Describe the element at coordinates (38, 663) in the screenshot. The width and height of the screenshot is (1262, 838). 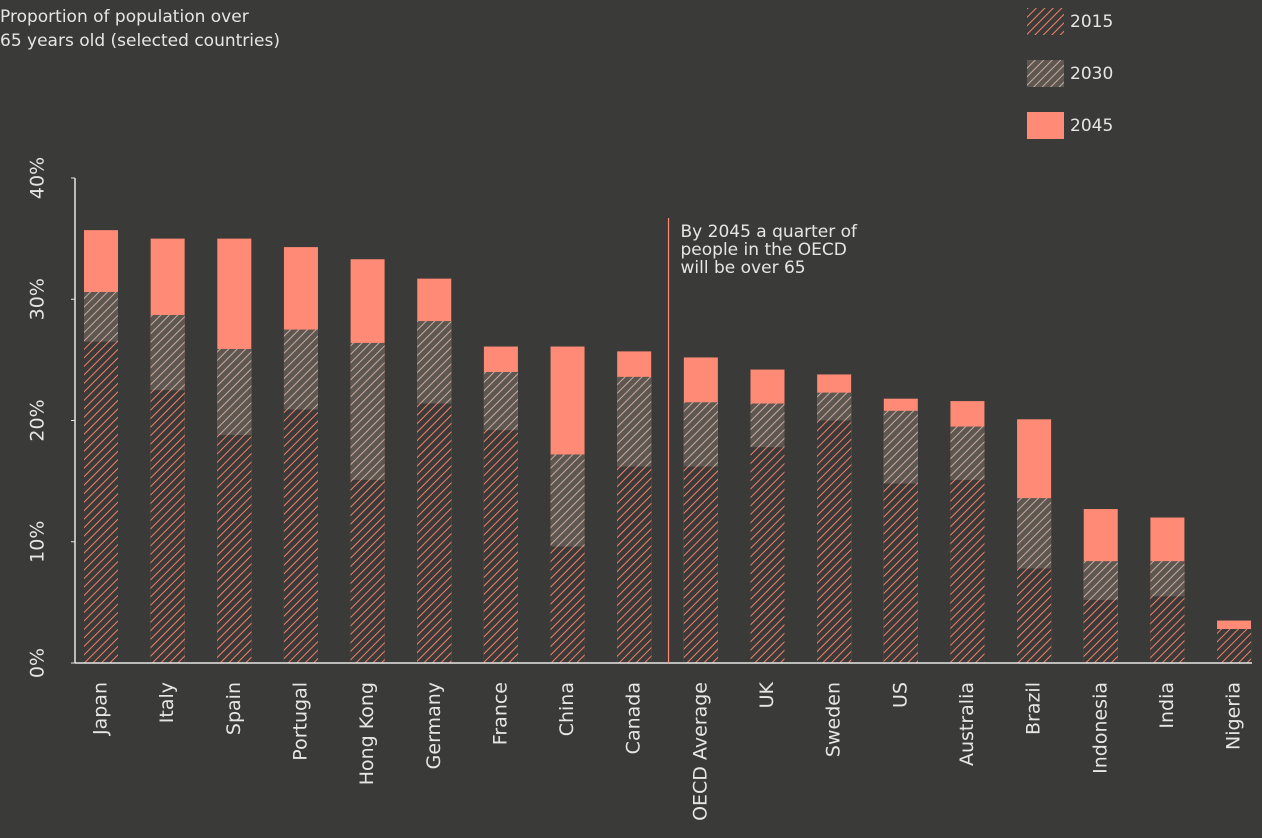
I see `y-tick-label: 0%` at that location.